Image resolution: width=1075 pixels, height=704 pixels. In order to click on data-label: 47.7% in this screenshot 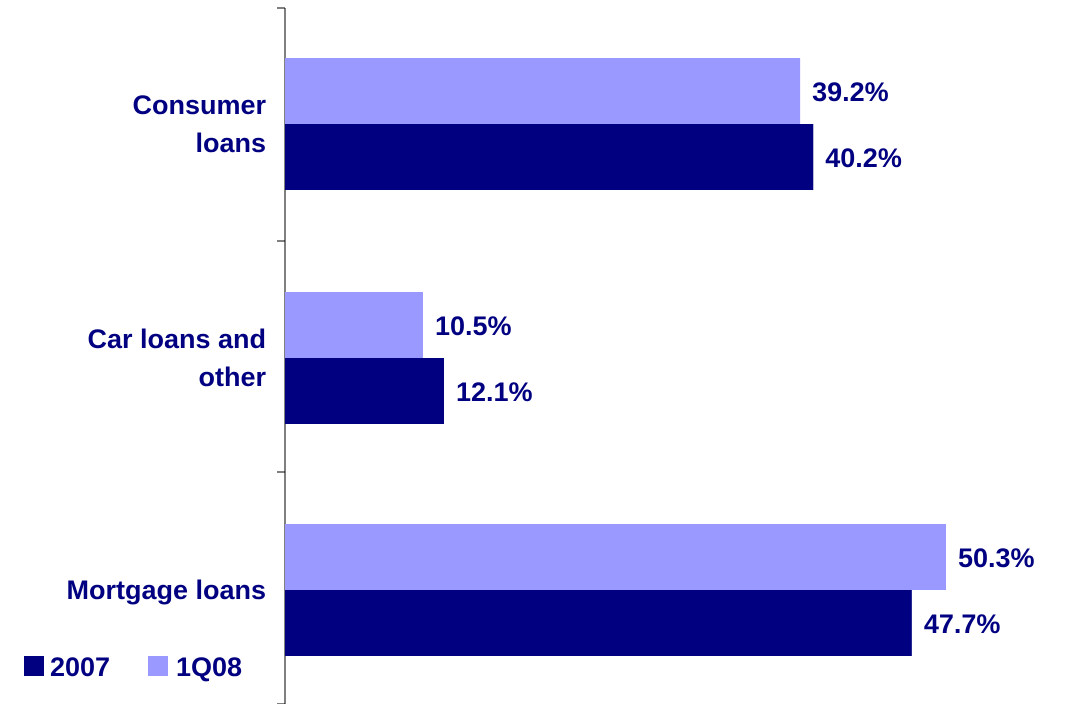, I will do `click(962, 624)`.